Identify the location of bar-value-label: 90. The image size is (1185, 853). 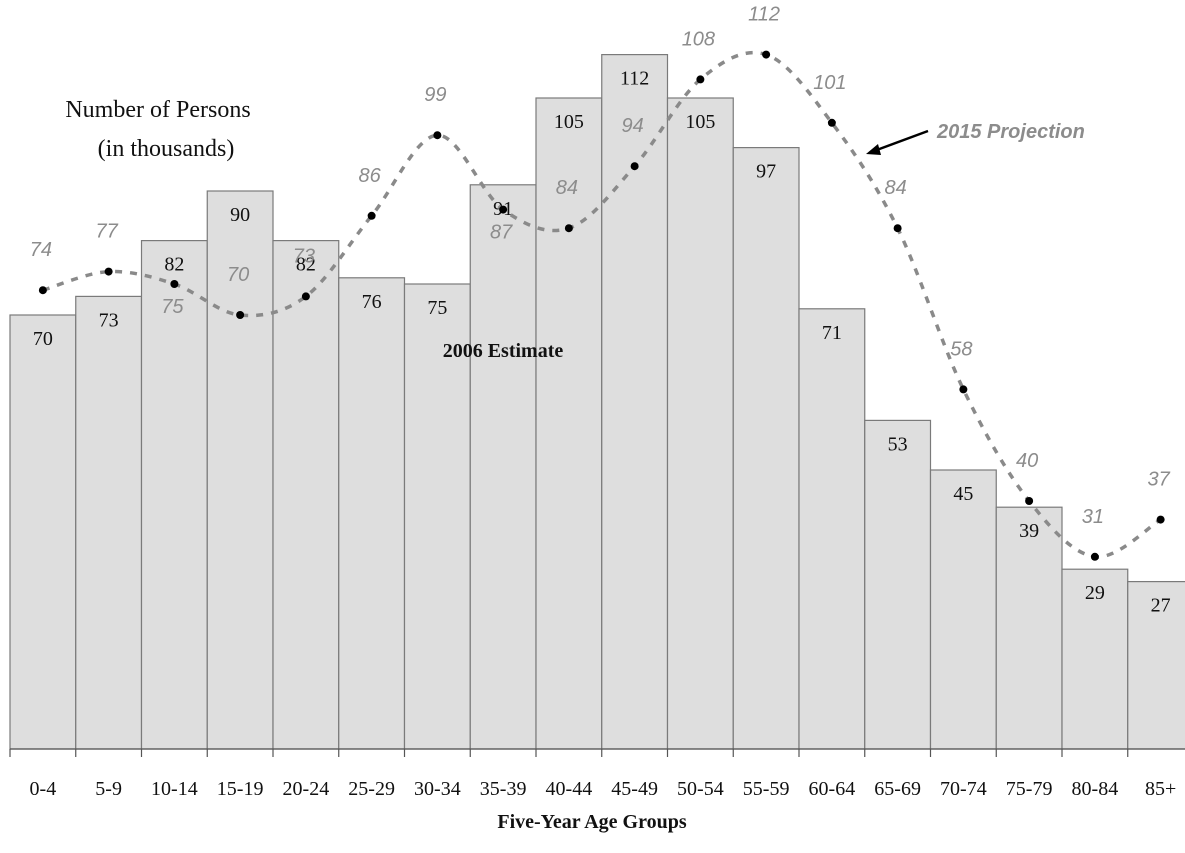
(240, 215).